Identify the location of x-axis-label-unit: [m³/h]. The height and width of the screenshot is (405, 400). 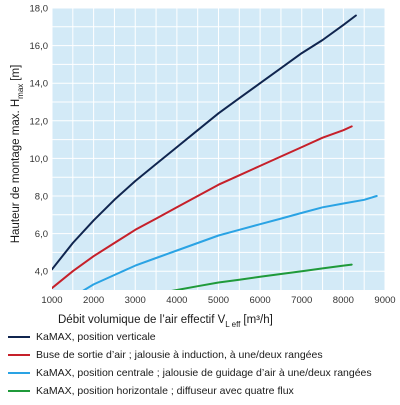
(257, 320).